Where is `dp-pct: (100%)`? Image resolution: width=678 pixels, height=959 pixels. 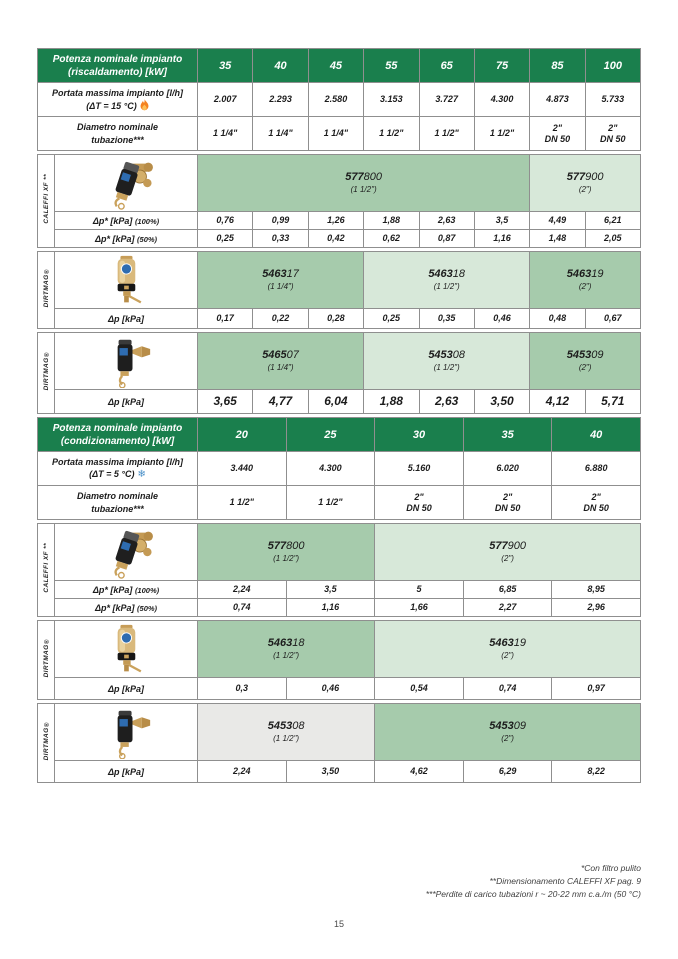
dp-pct: (100%) is located at coordinates (147, 590).